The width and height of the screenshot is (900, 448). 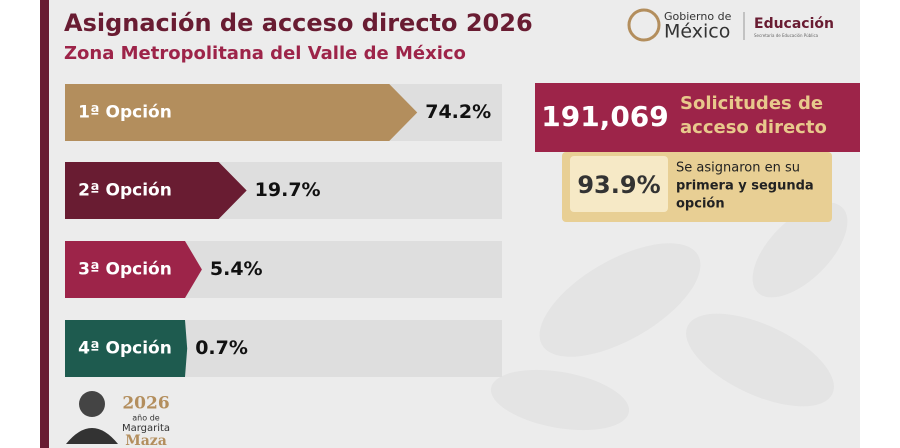 I want to click on category-label: 1ª Opción, so click(x=125, y=113).